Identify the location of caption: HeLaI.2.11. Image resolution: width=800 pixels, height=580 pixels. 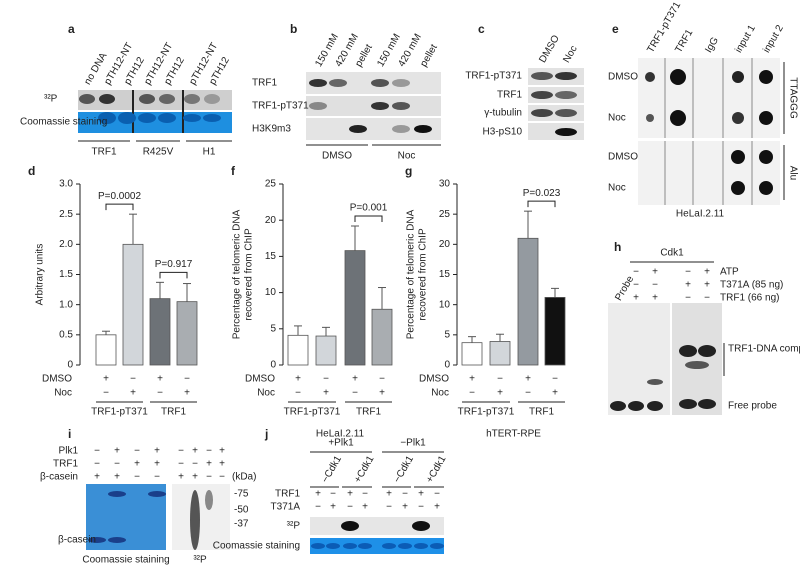
(700, 214).